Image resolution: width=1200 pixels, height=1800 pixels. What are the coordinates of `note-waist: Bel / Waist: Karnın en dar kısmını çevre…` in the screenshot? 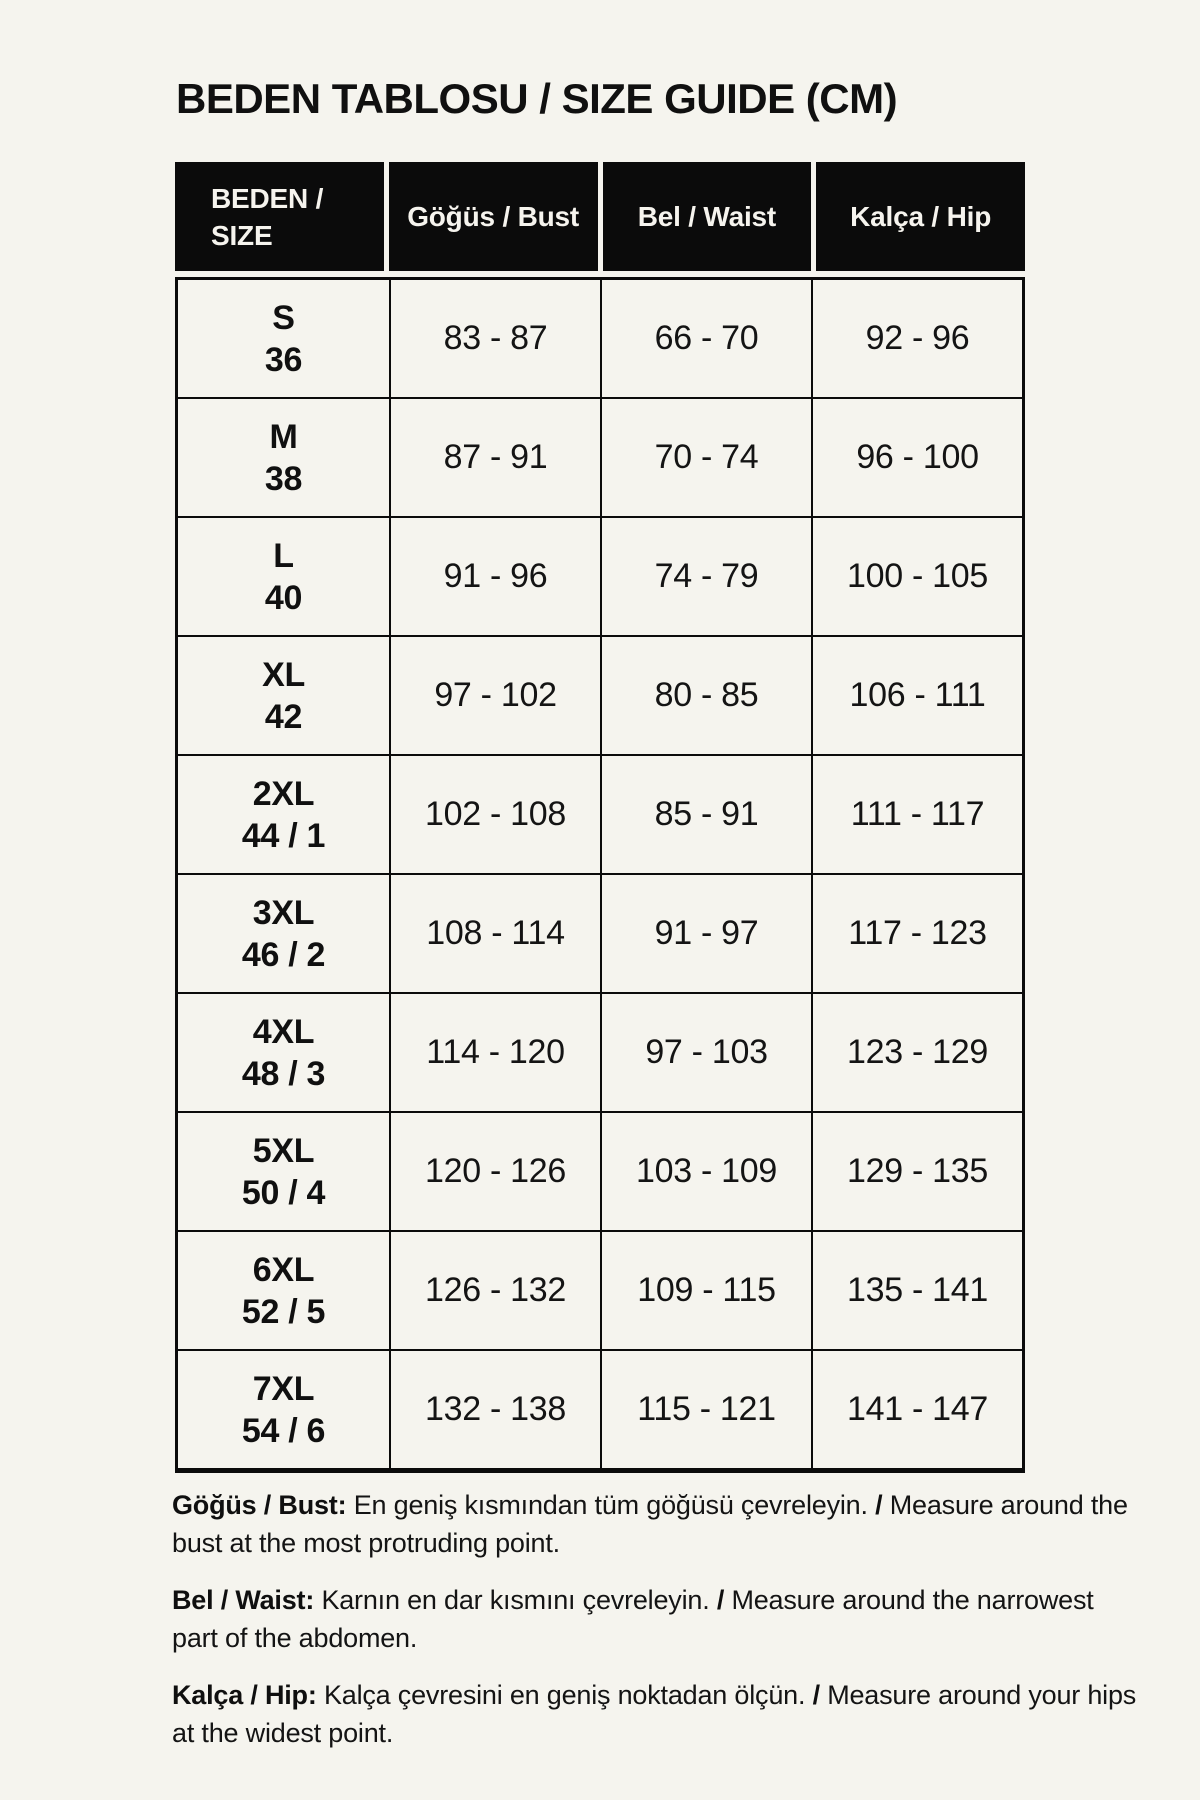 It's located at (654, 1619).